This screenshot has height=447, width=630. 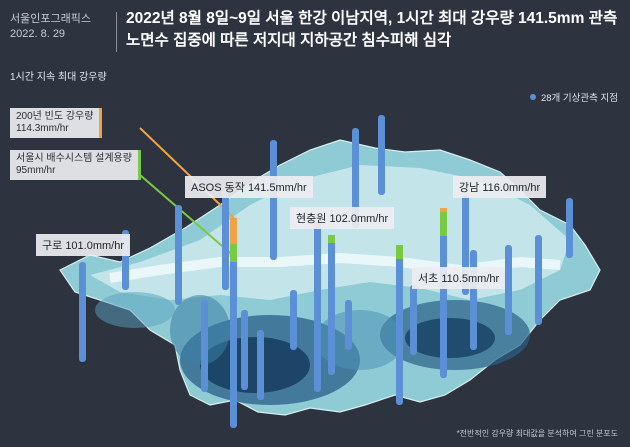 I want to click on brand-date: 2022. 8. 29, so click(x=38, y=34).